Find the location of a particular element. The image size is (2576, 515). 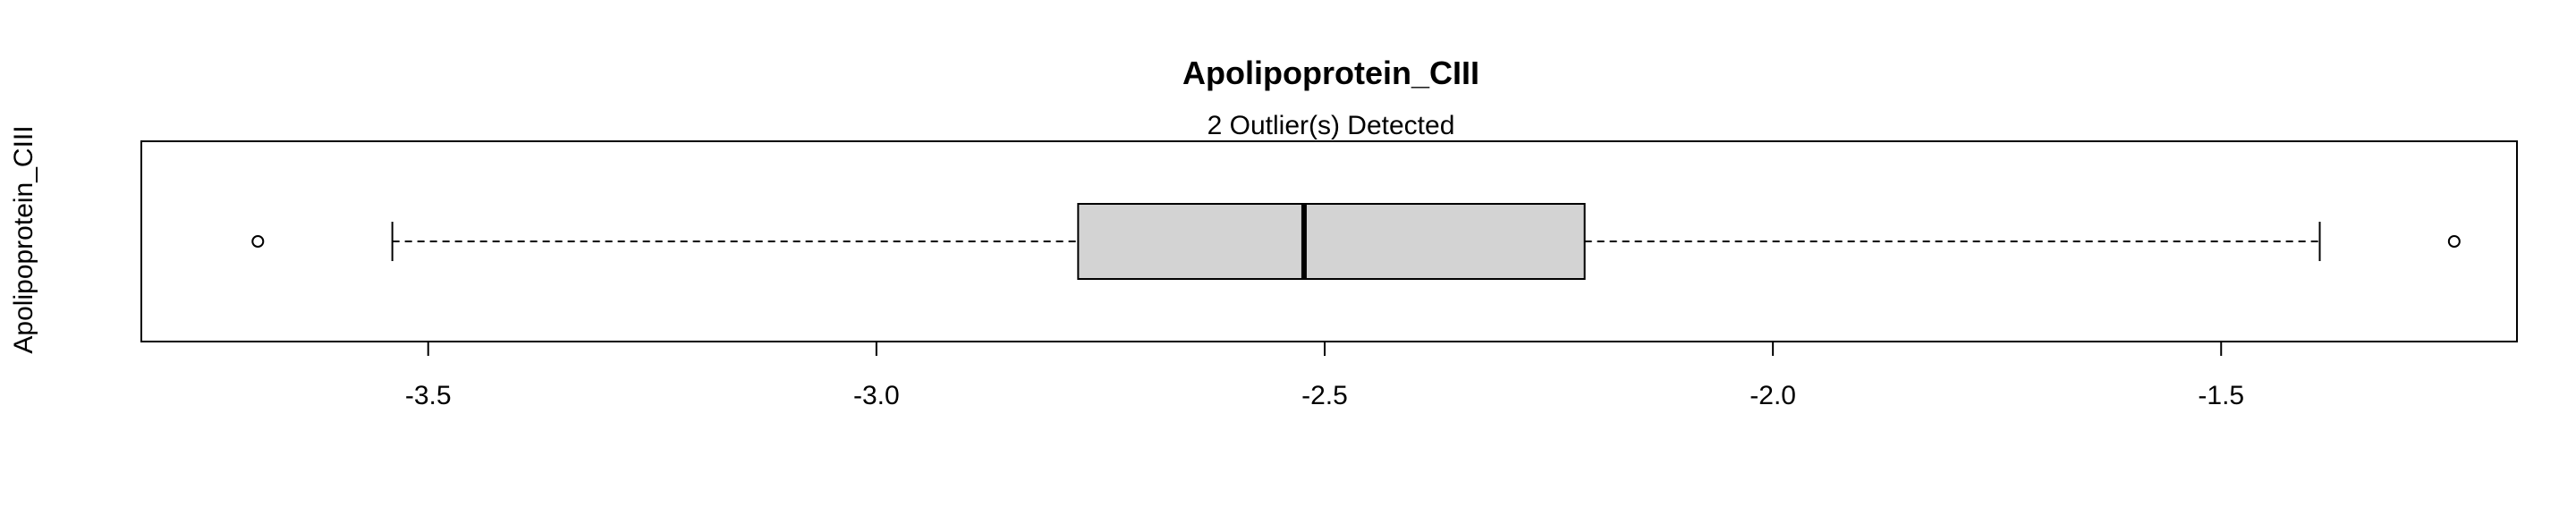

x-tick-label: -2.5 is located at coordinates (1324, 395).